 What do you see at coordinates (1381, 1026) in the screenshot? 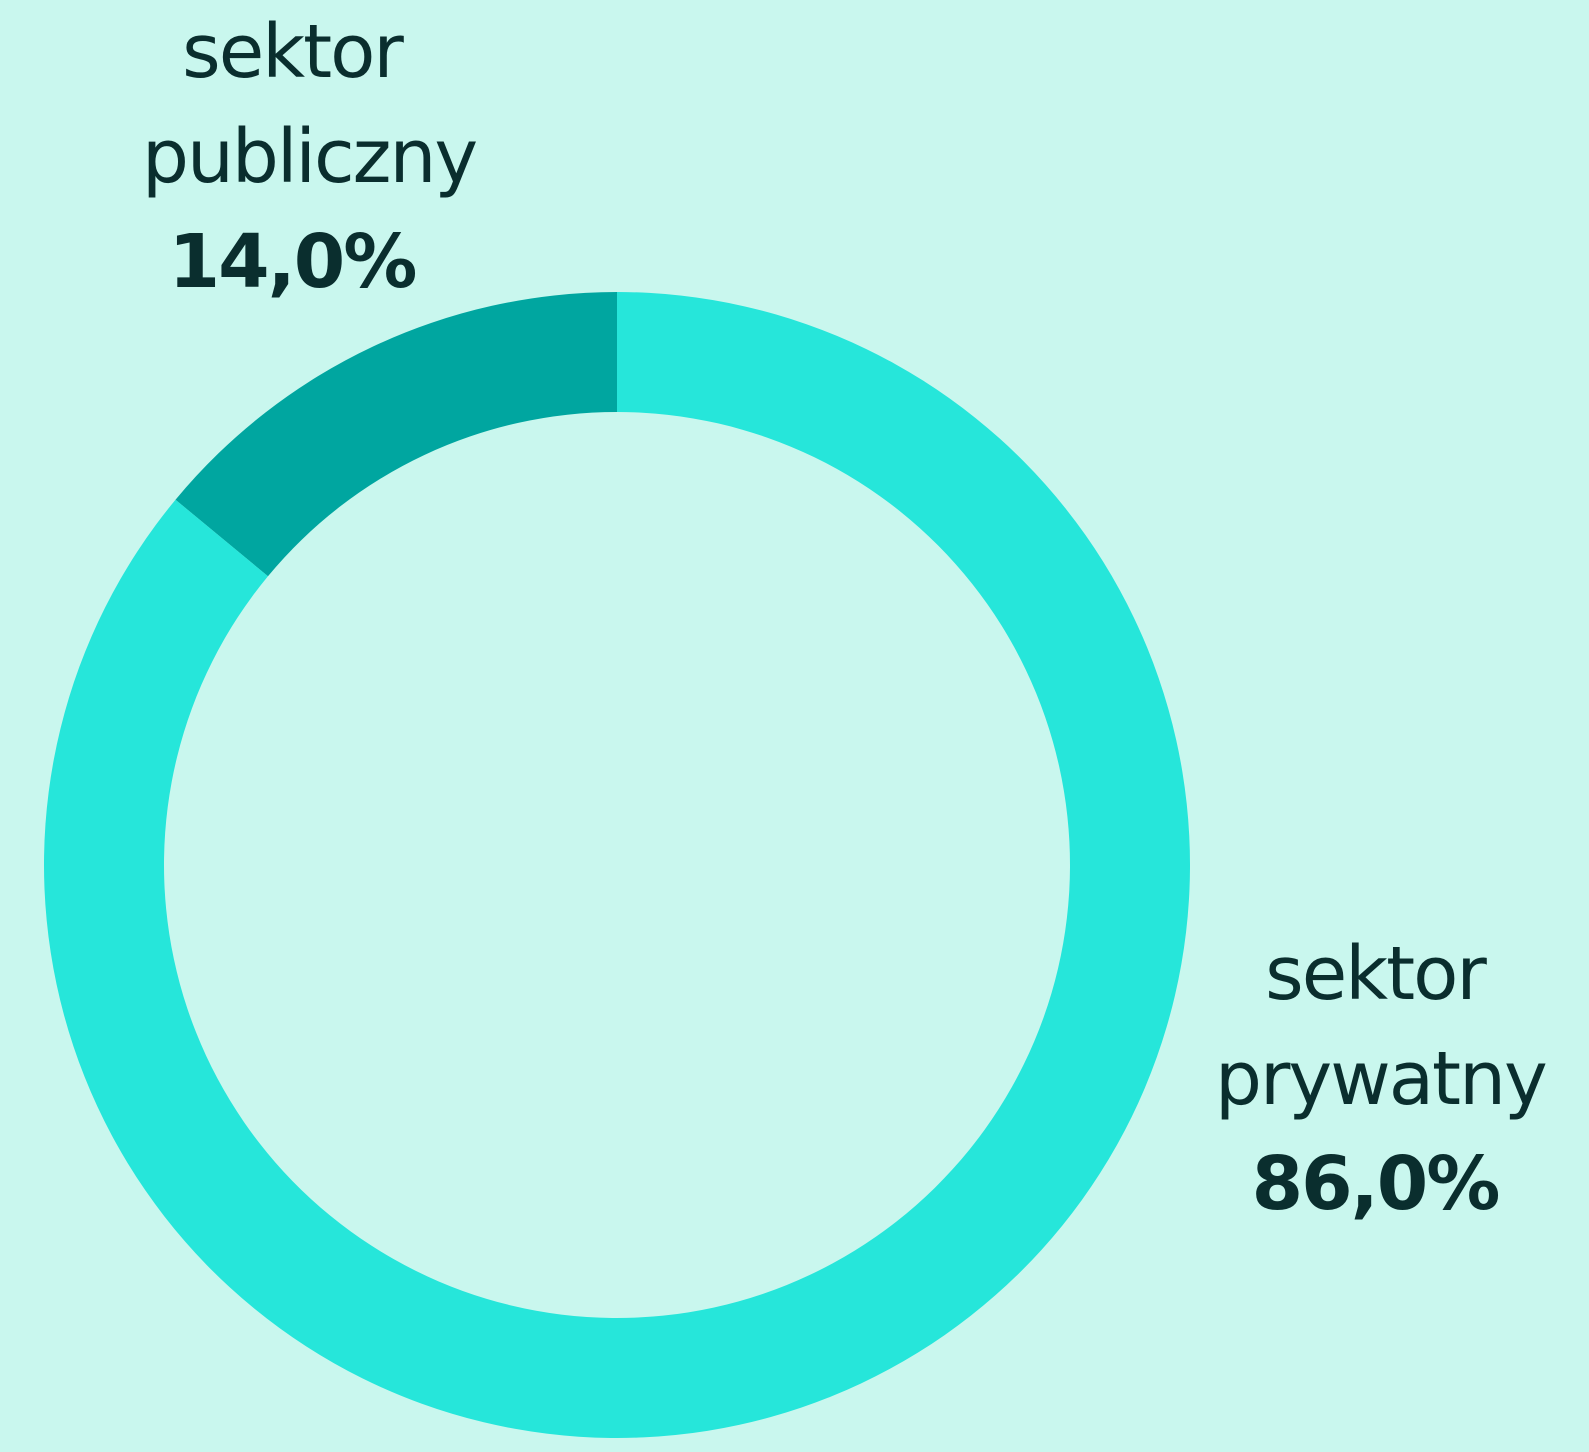
I see `category-label: sektor prywatny` at bounding box center [1381, 1026].